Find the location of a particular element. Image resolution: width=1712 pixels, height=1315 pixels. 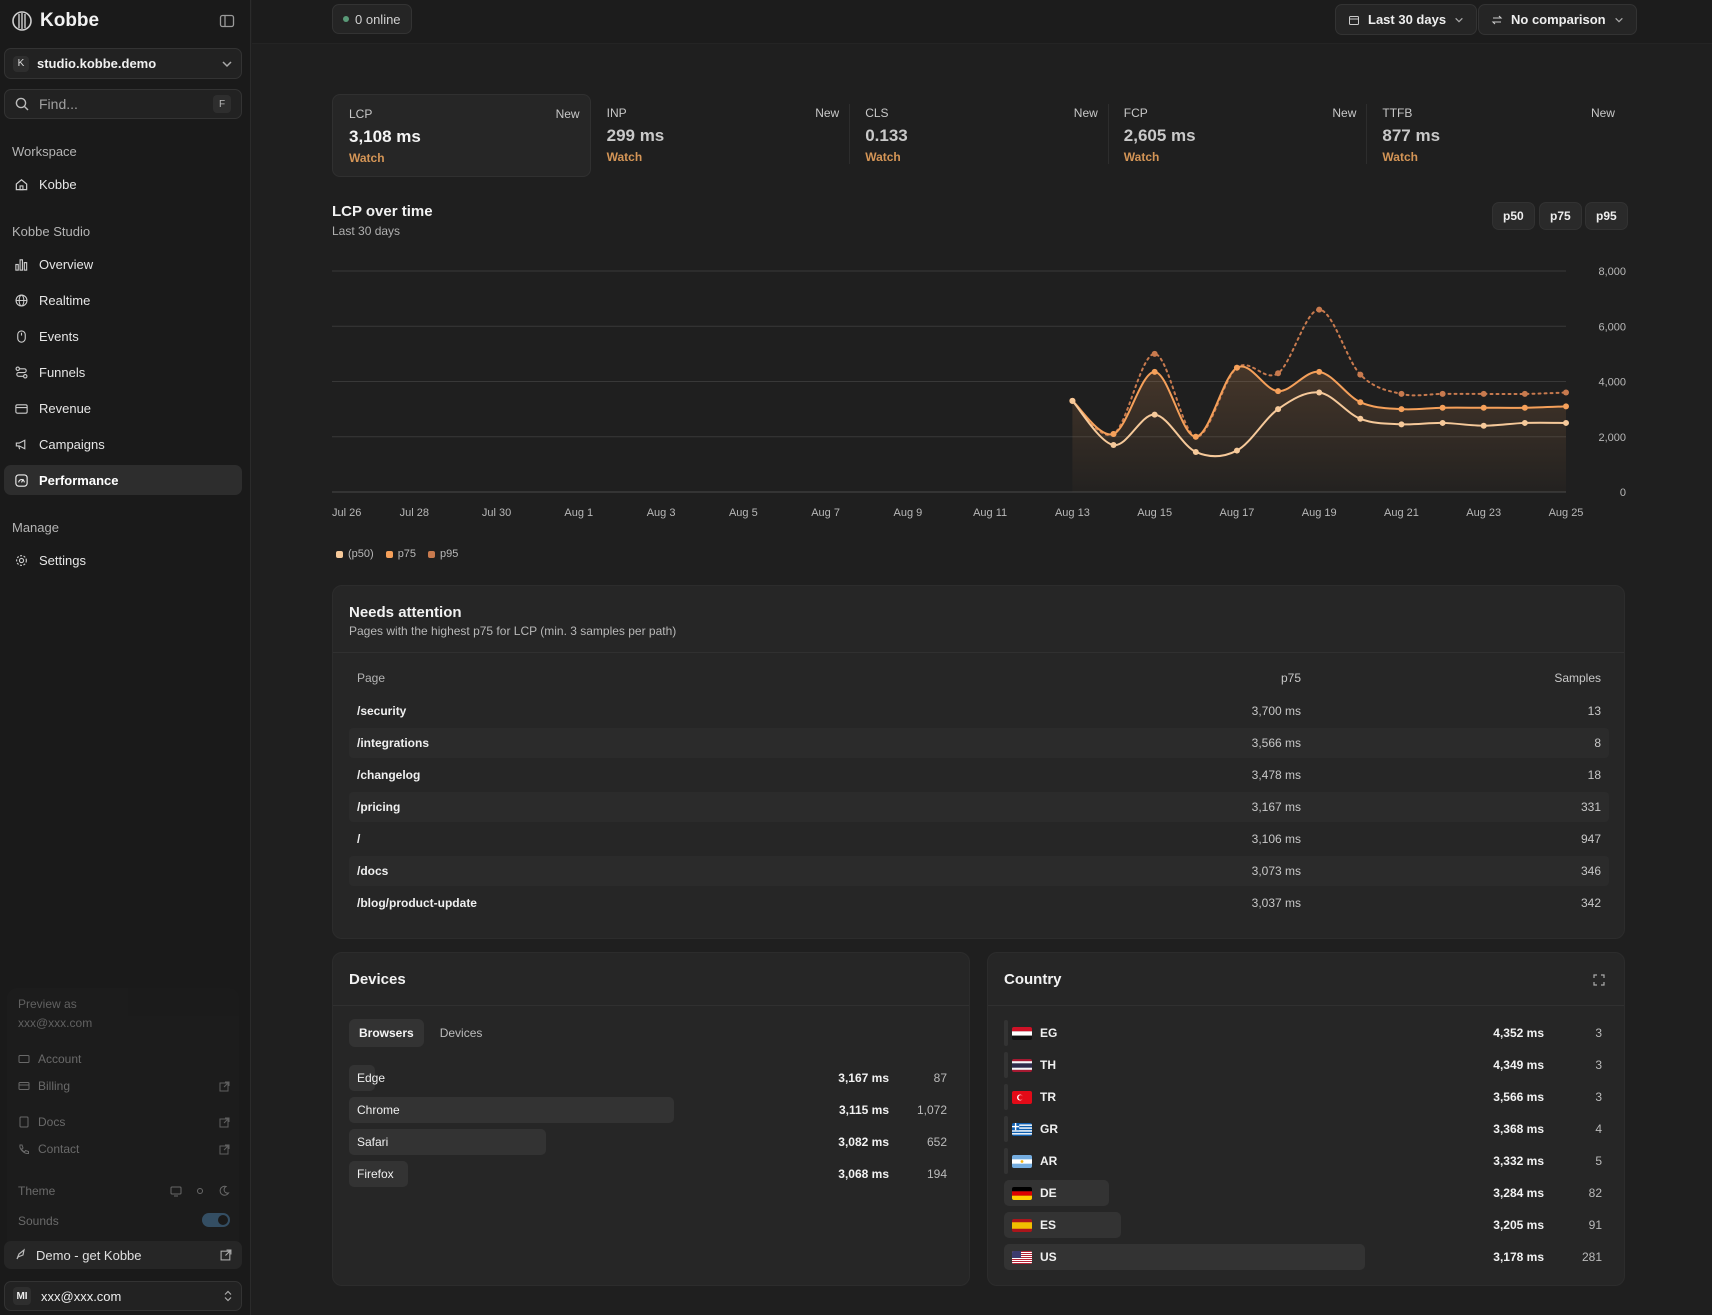

date-range-select: Last 30 days is located at coordinates (1406, 19).